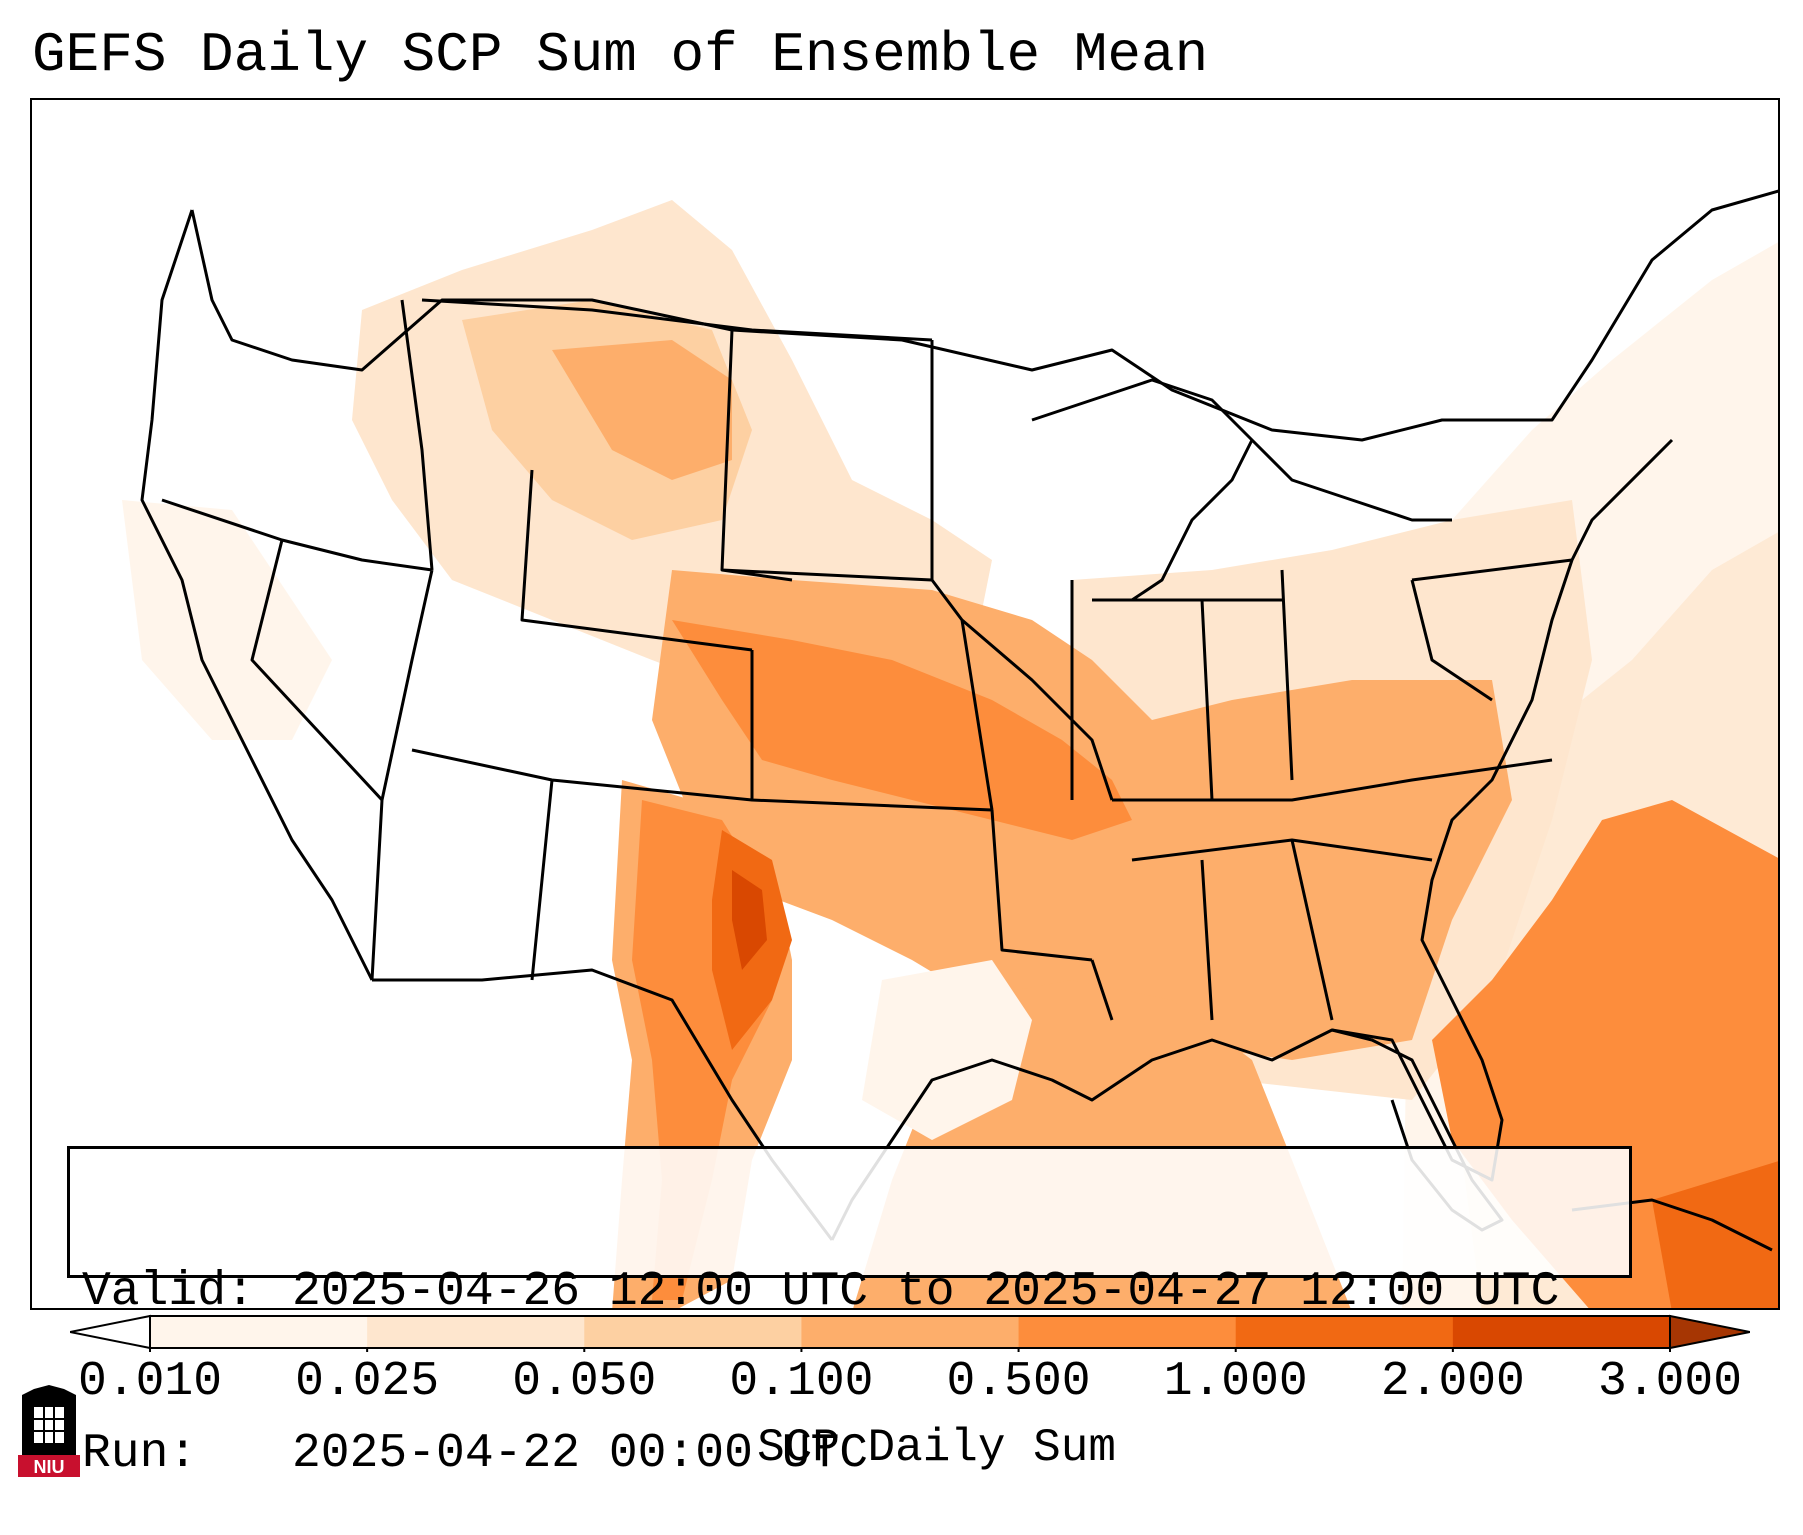 This screenshot has width=1803, height=1535. I want to click on logo-windows, so click(49, 1425).